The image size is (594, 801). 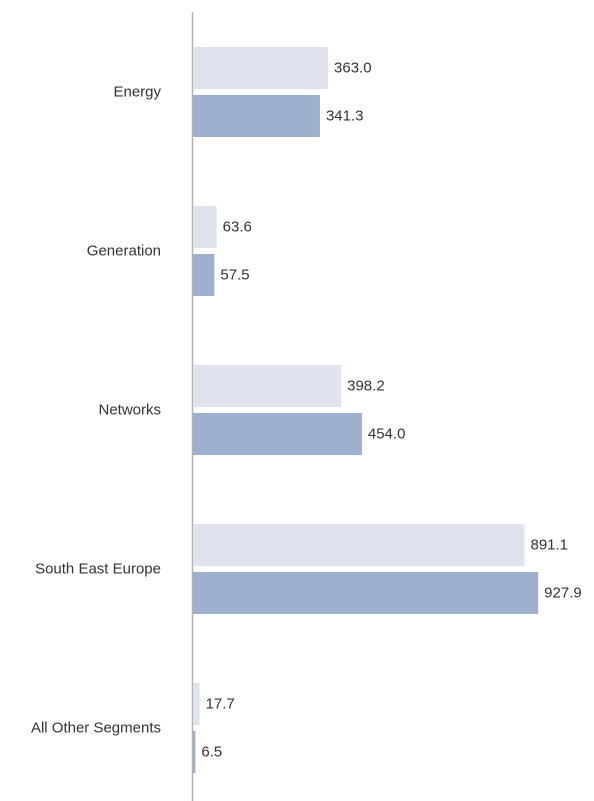 What do you see at coordinates (366, 386) in the screenshot?
I see `value-label: 398.2` at bounding box center [366, 386].